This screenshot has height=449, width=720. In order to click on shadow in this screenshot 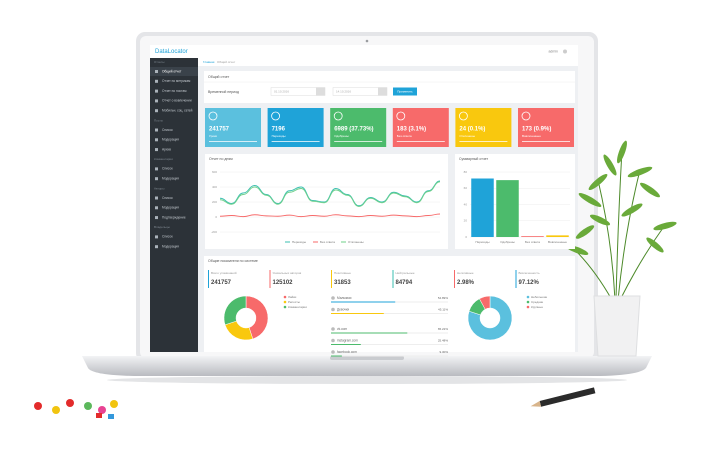, I will do `click(367, 380)`.